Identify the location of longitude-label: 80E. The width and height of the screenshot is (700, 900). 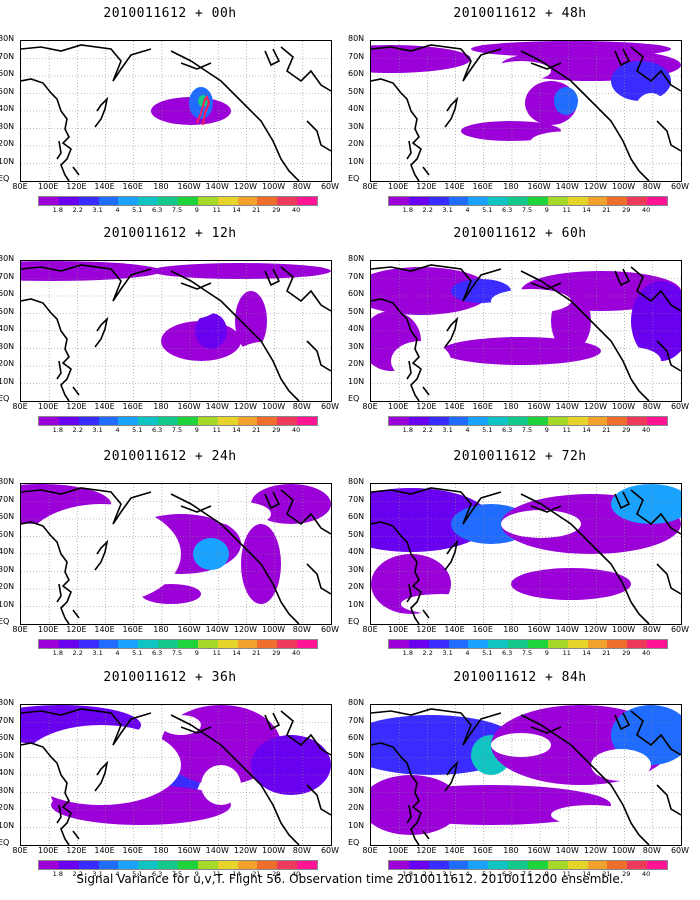
(20, 629).